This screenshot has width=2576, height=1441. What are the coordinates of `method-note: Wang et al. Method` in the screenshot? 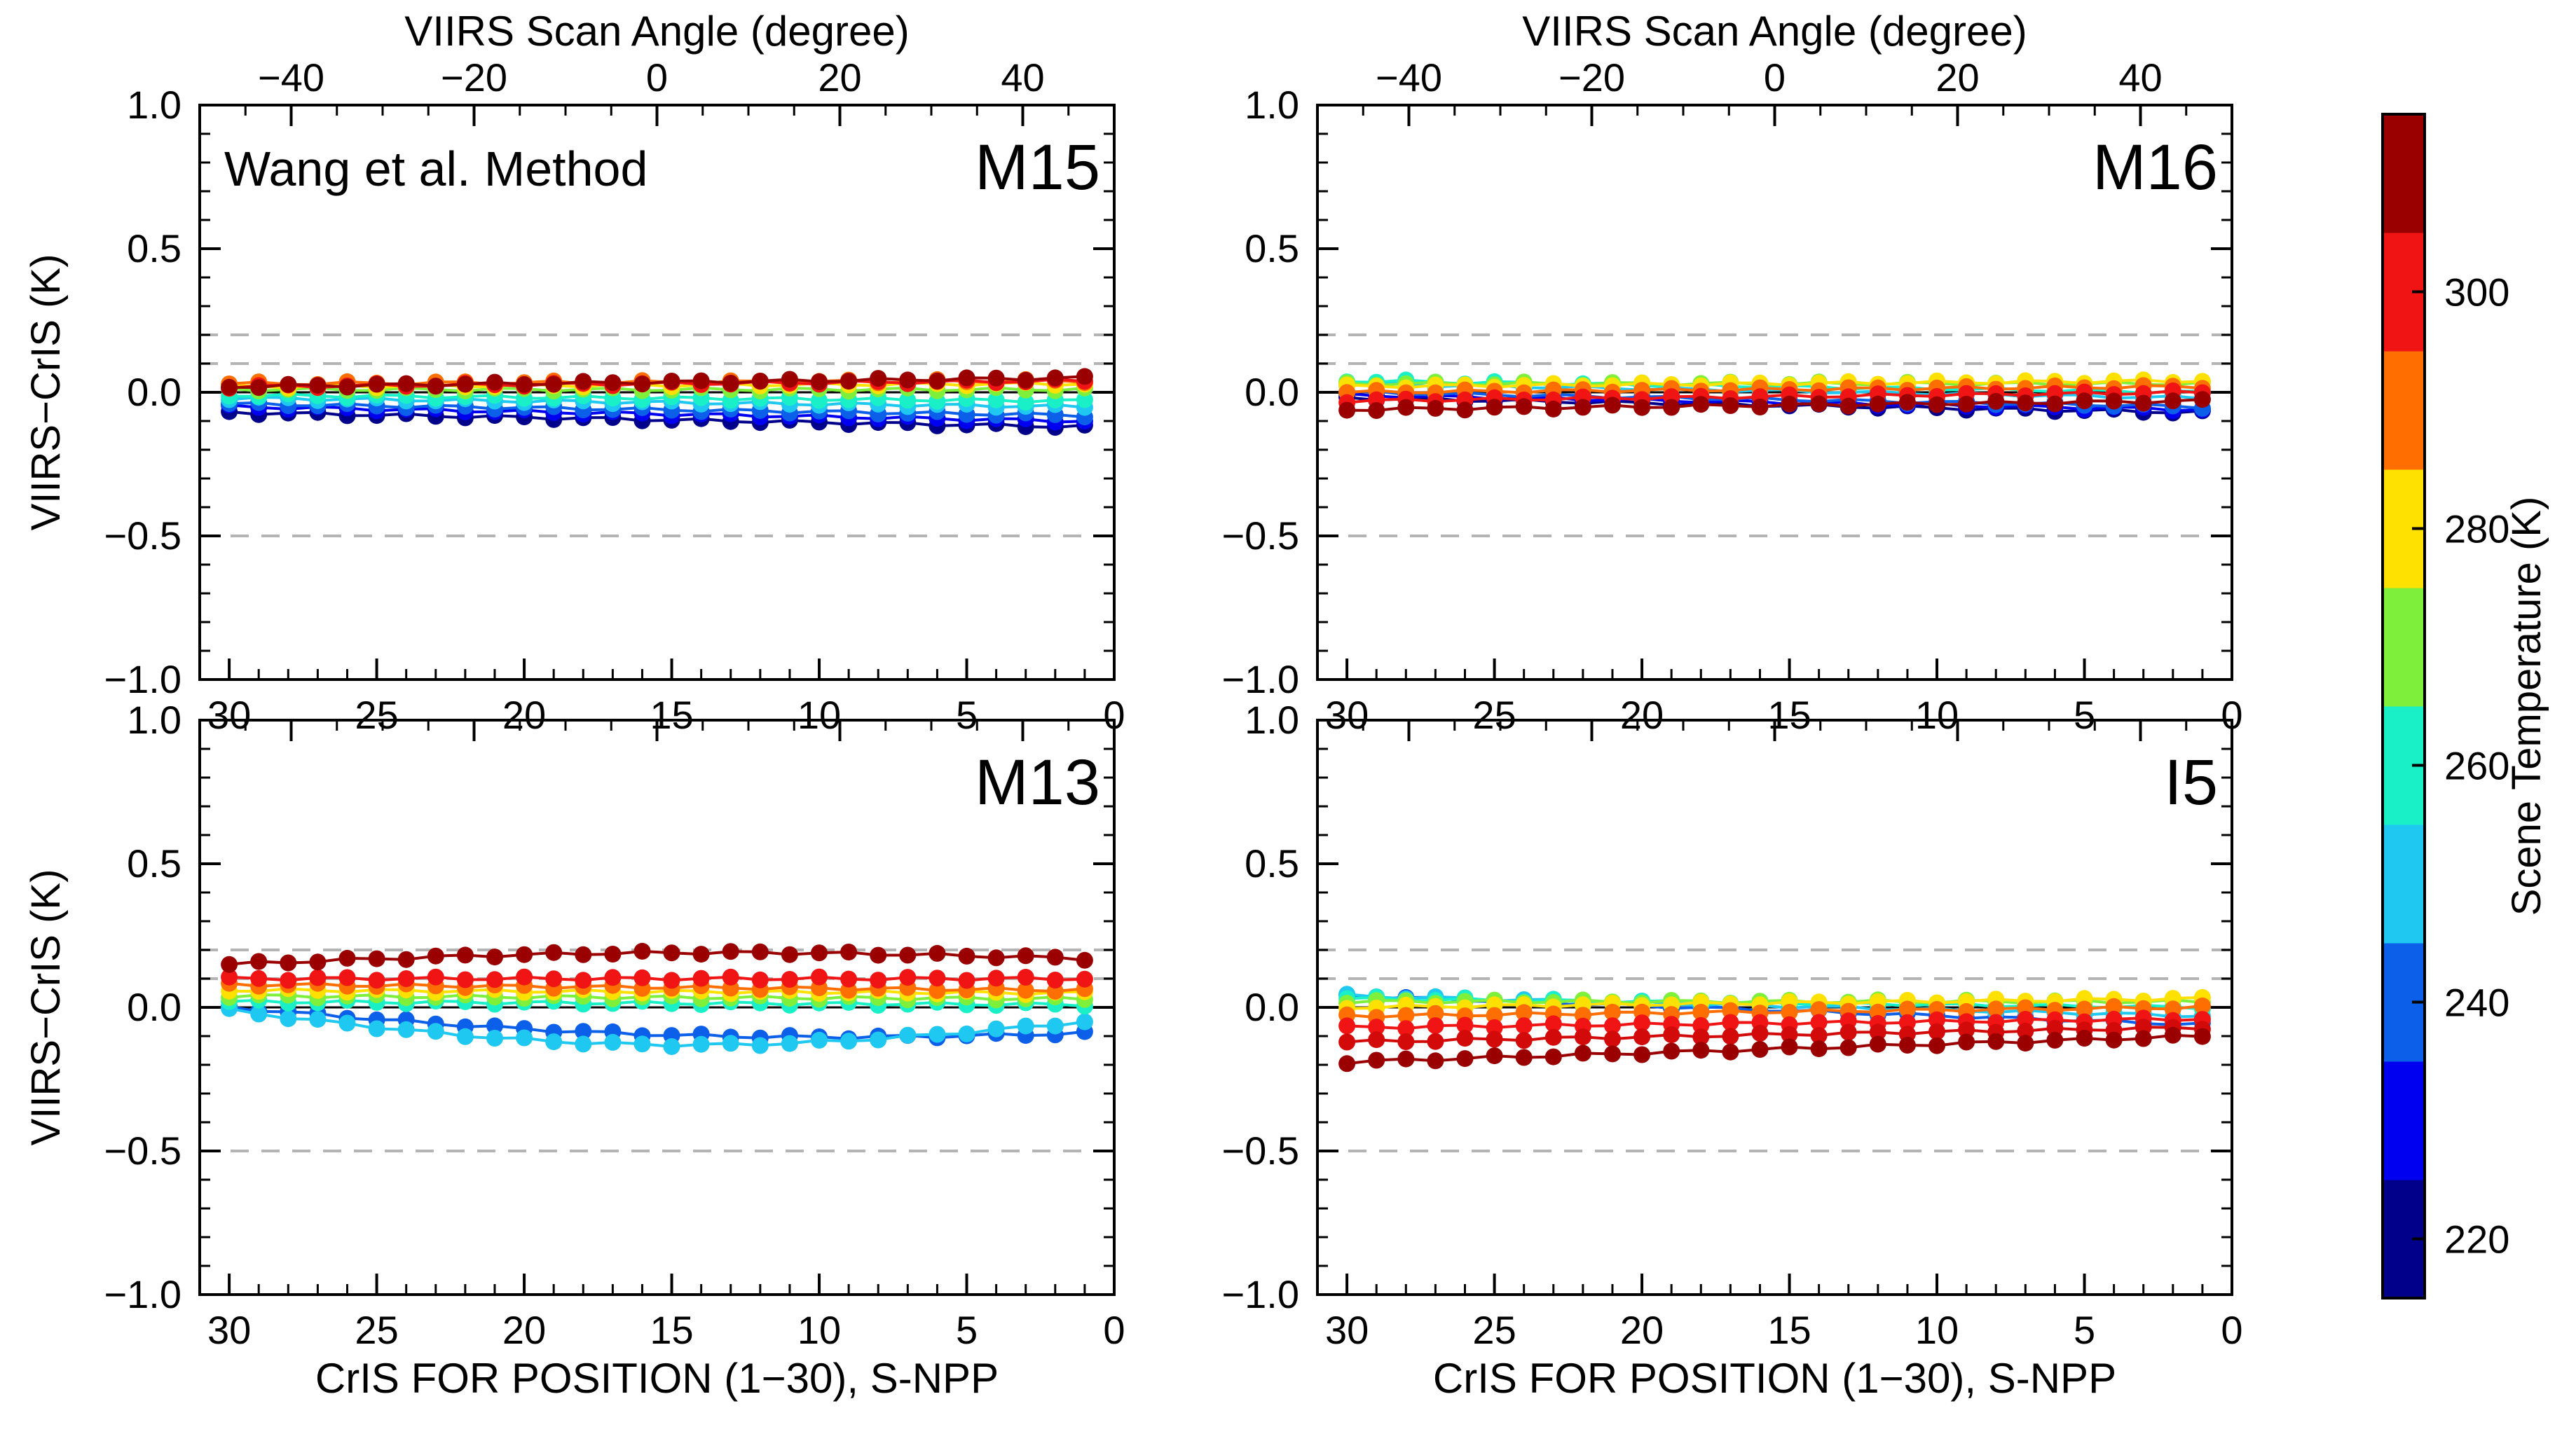 It's located at (436, 169).